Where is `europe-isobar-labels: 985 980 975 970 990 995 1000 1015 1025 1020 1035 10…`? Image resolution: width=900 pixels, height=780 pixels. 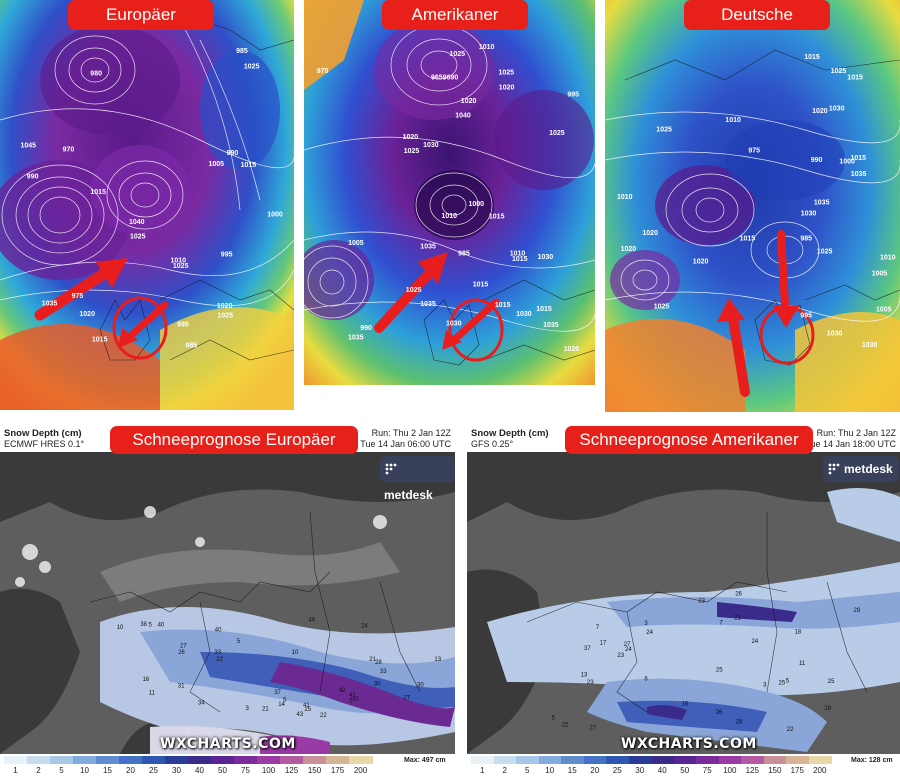
europe-isobar-labels: 985 980 975 970 990 995 1000 1015 1025 1020 1035 10… is located at coordinates (152, 199).